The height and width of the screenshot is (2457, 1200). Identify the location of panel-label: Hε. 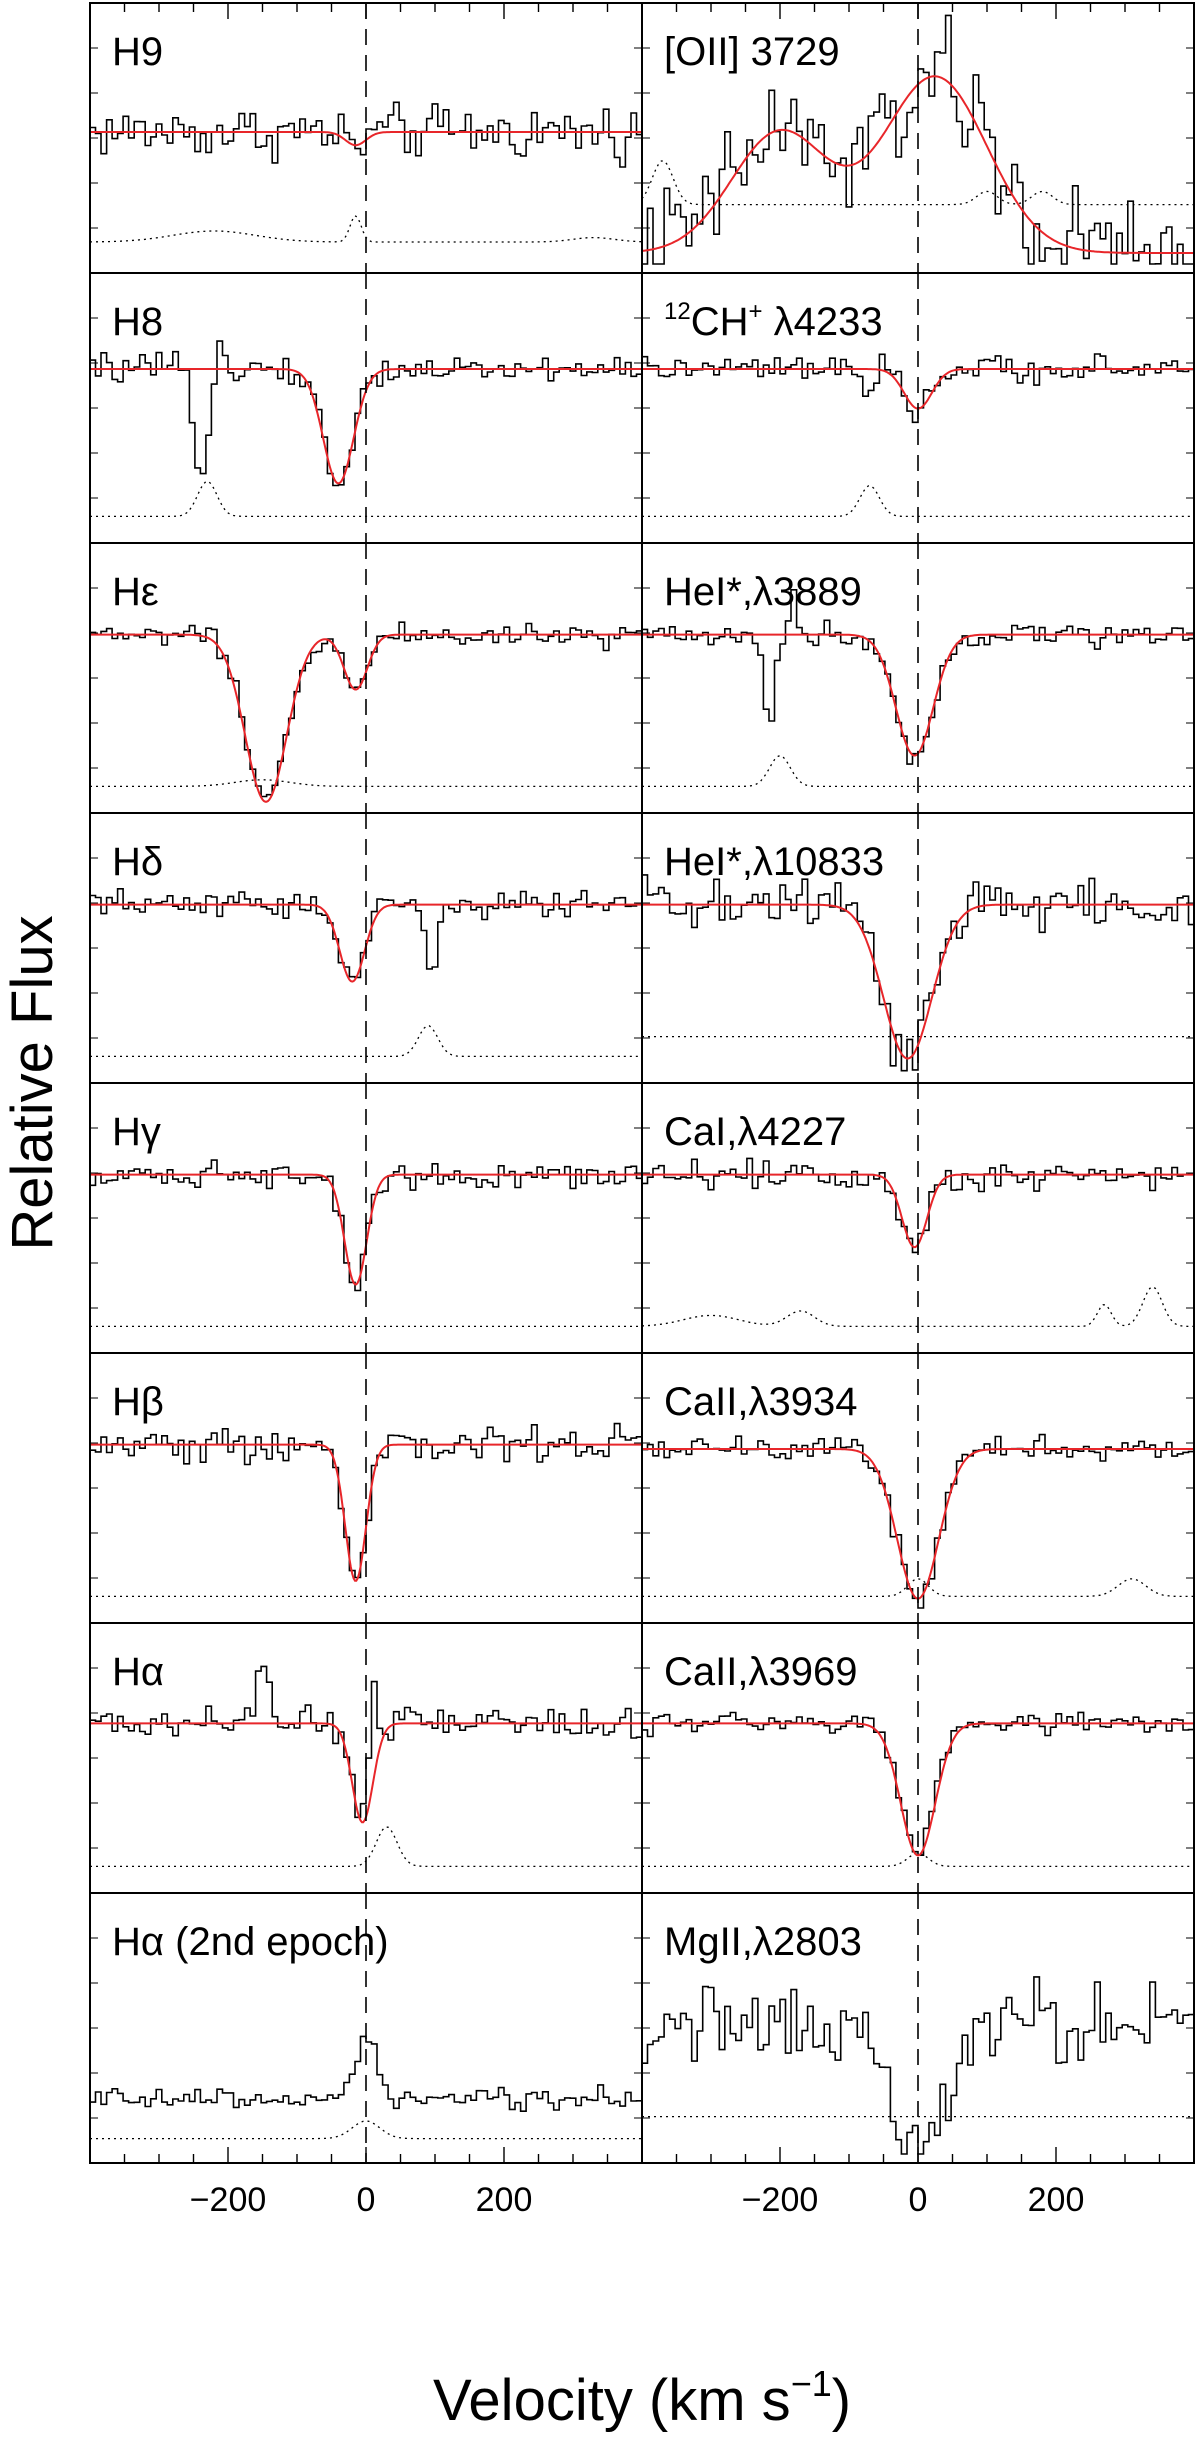
(135, 592).